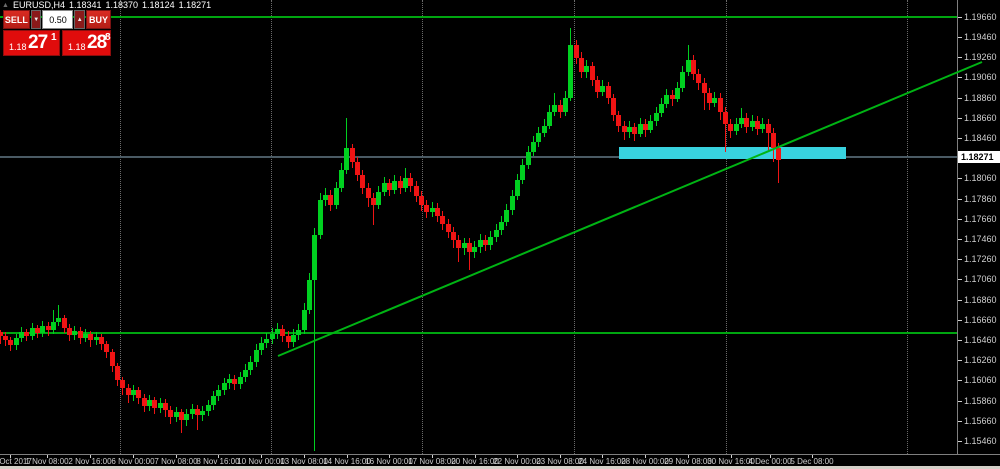  Describe the element at coordinates (731, 461) in the screenshot. I see `time-label: 30 Nov 16:00` at that location.